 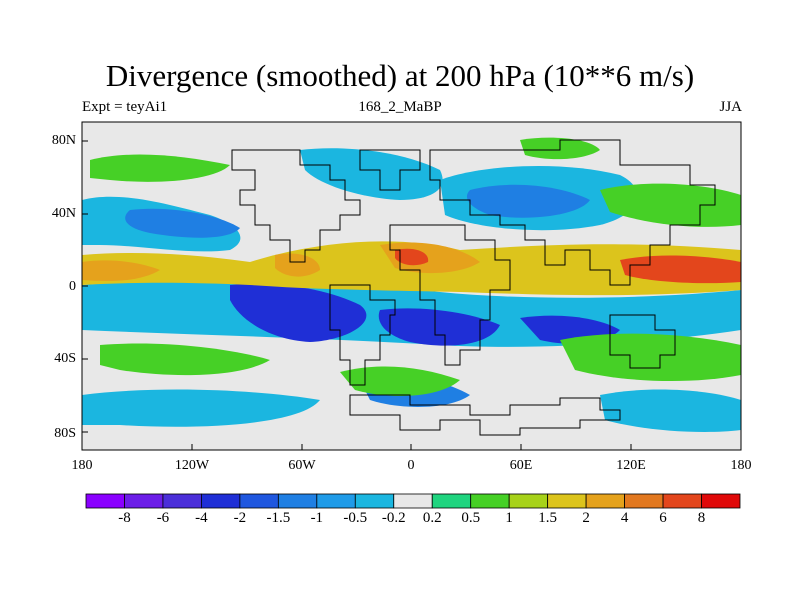 I want to click on colorbar-level-0: -8, so click(x=124, y=518).